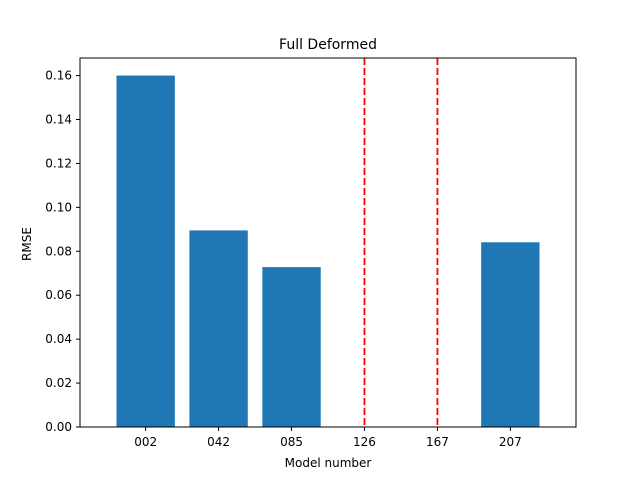  Describe the element at coordinates (218, 442) in the screenshot. I see `x-tick-label-042: 042` at that location.